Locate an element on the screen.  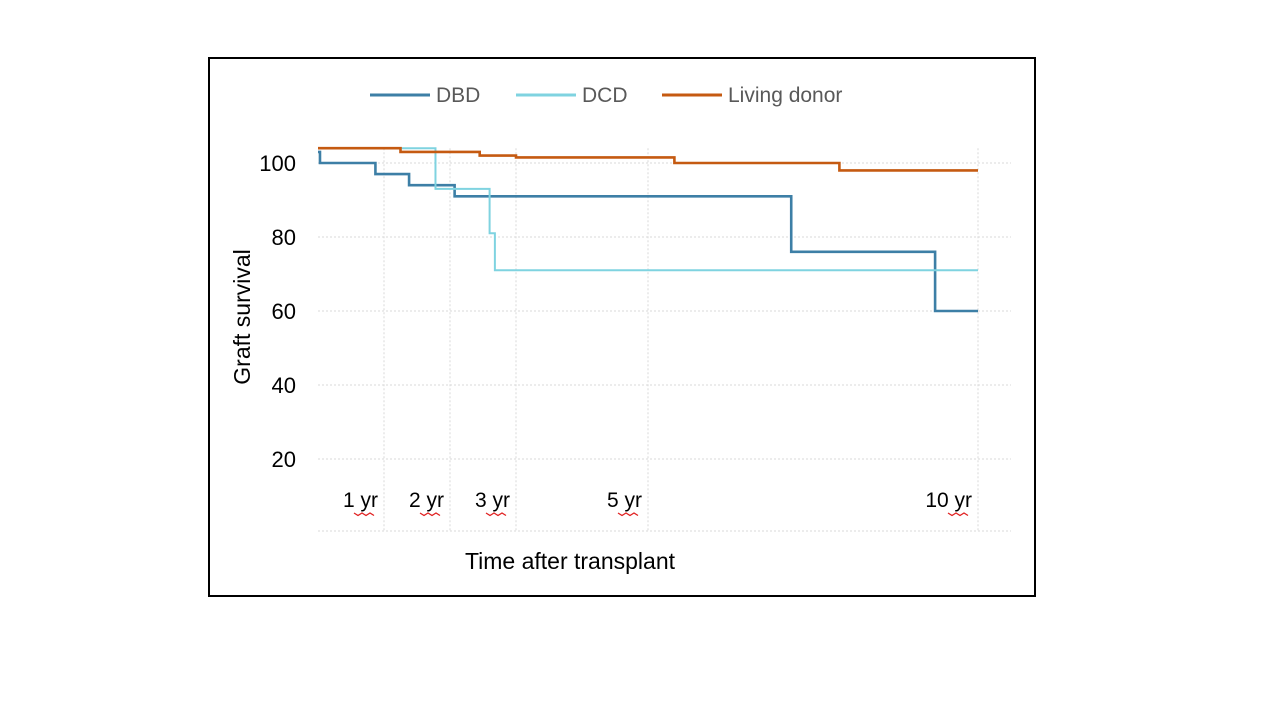
x-tick-label: 2 yr is located at coordinates (426, 500).